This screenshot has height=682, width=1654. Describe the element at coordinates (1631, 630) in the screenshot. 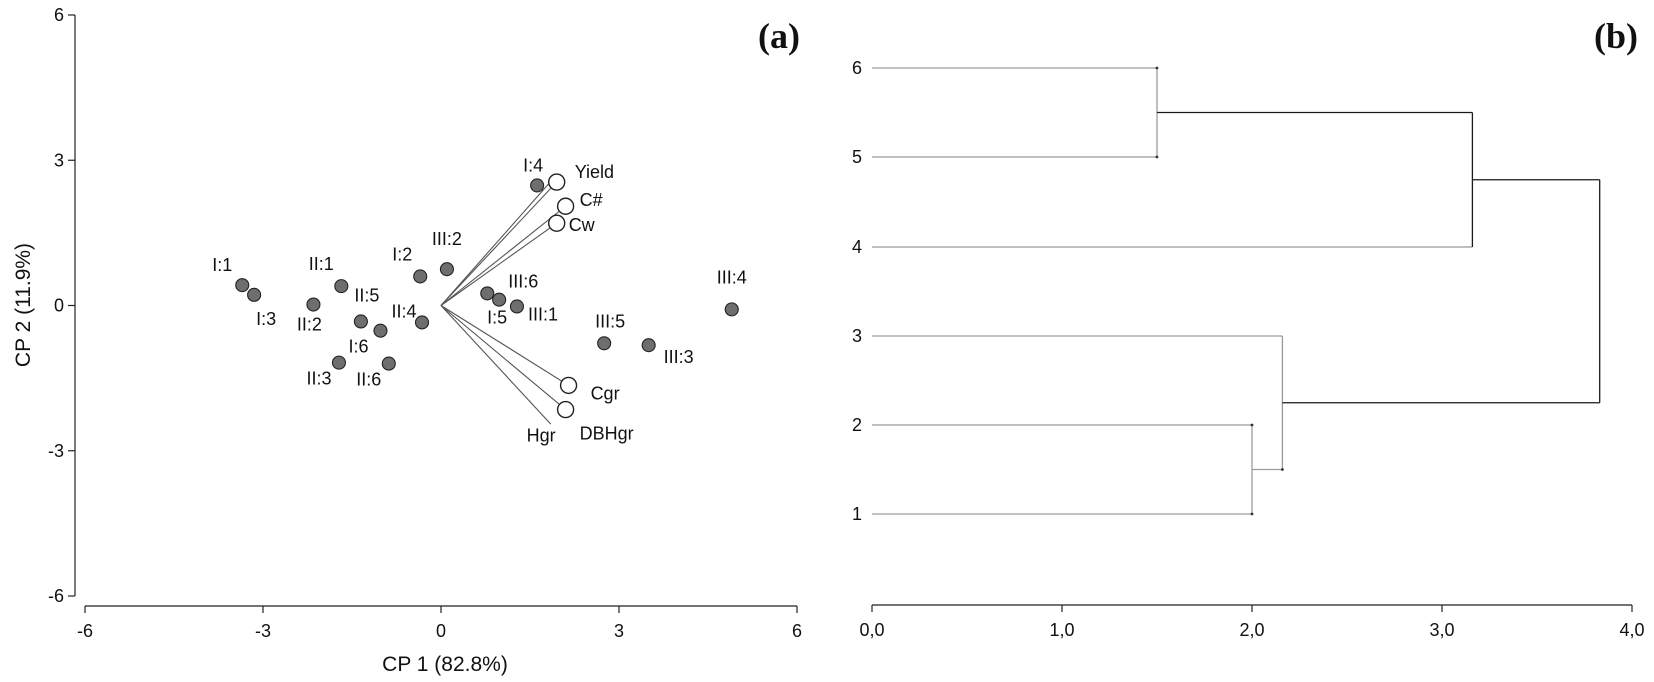

I see `dendrogram-x-tick-label: 4,0` at that location.